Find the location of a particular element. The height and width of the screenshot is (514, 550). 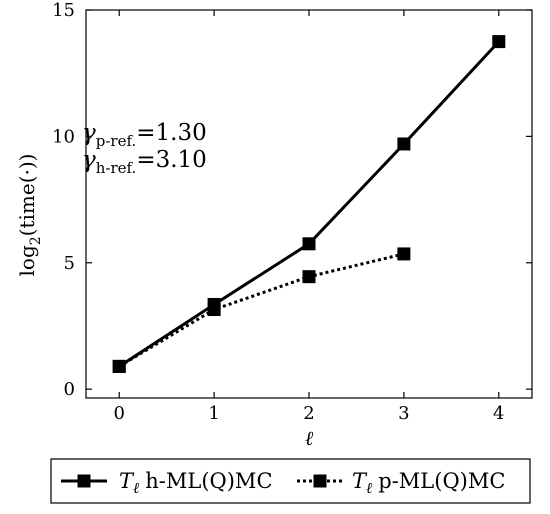

y-axis-title-rest: (time(·)) is located at coordinates (27, 195).